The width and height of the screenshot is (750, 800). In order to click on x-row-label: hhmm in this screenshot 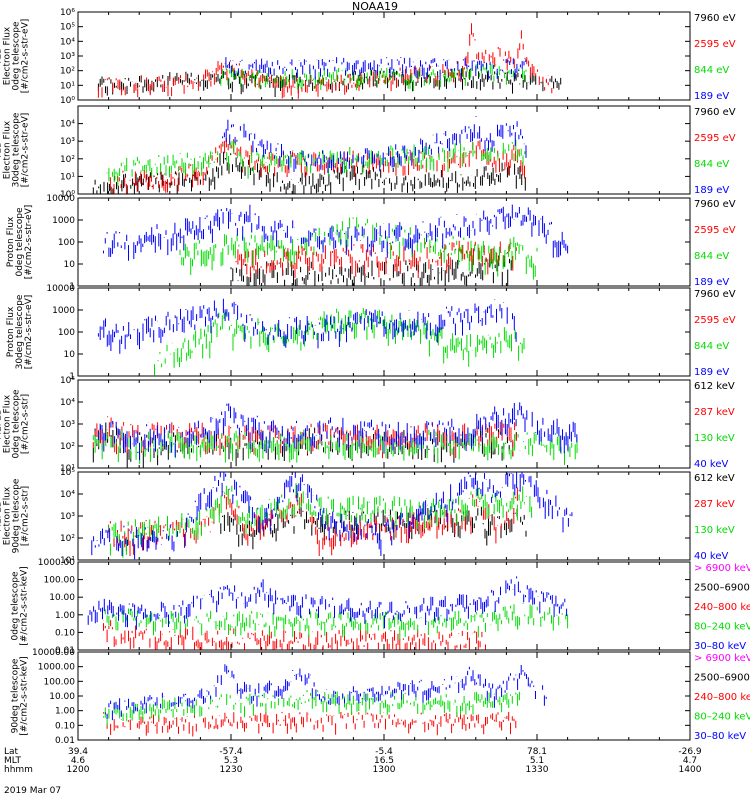, I will do `click(18, 770)`.